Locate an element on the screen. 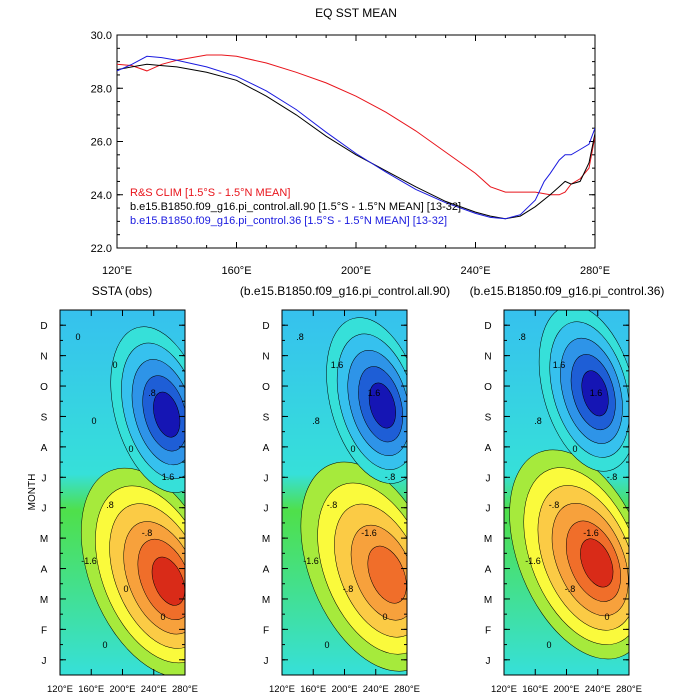  x-tick-label: 200°E is located at coordinates (356, 271).